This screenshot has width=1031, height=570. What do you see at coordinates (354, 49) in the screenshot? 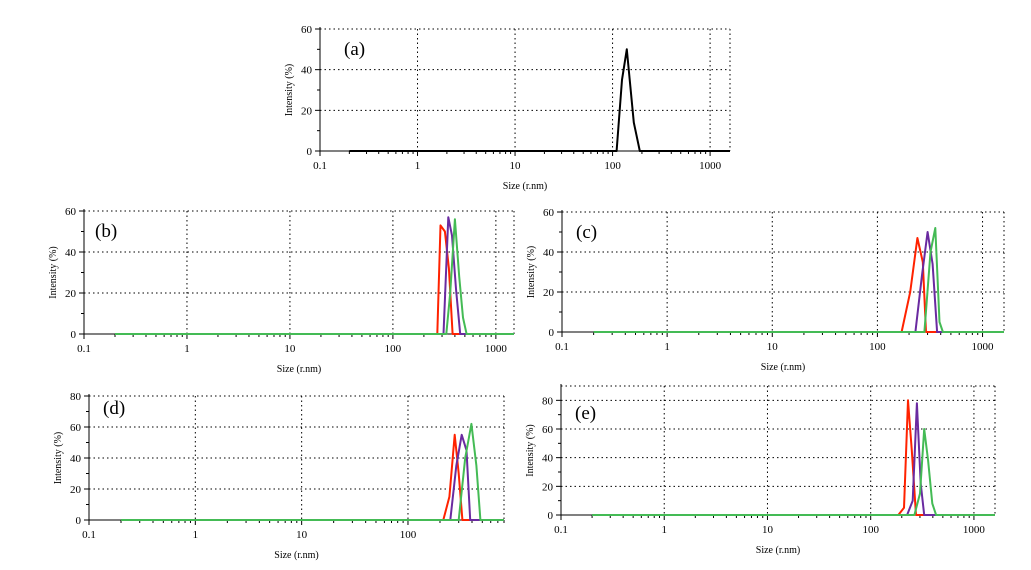
I see `panel-label: (a)` at bounding box center [354, 49].